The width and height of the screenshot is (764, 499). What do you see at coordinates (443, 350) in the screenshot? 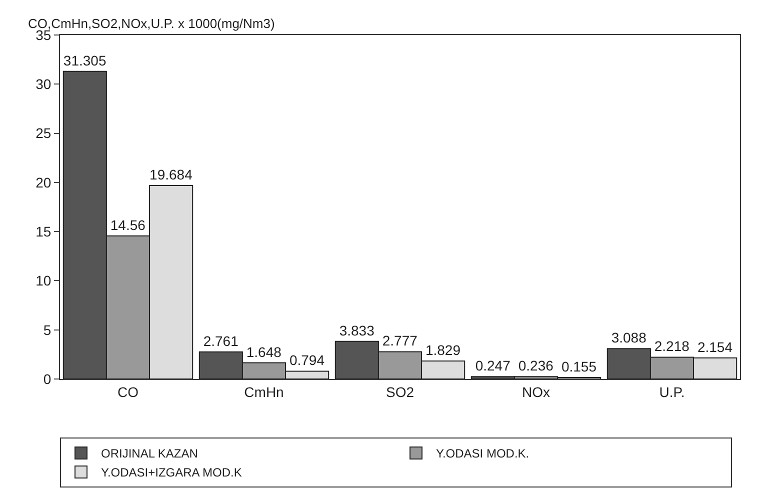
I see `data-label: 1.829` at bounding box center [443, 350].